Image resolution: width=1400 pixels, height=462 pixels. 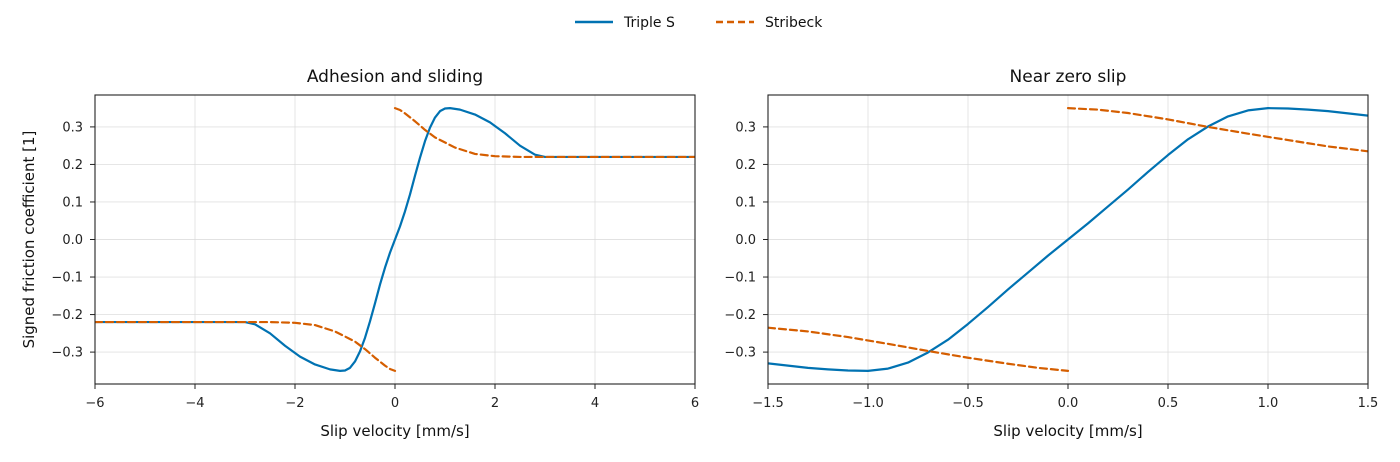 I want to click on x-tick-label-3: 0, so click(x=395, y=403).